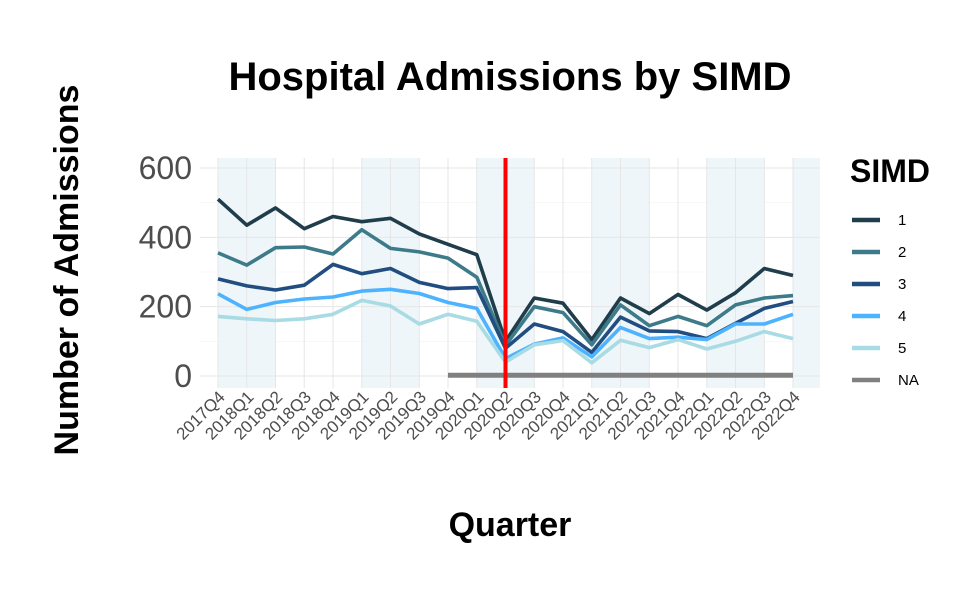 This screenshot has width=962, height=594. I want to click on y-axis-title: Number of Admissions, so click(67, 270).